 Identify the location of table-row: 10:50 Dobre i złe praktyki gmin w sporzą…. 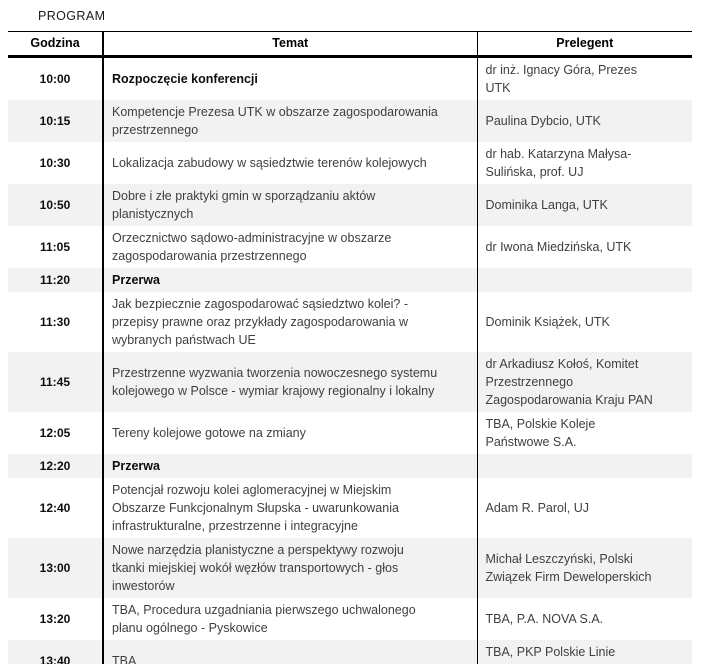
(350, 205).